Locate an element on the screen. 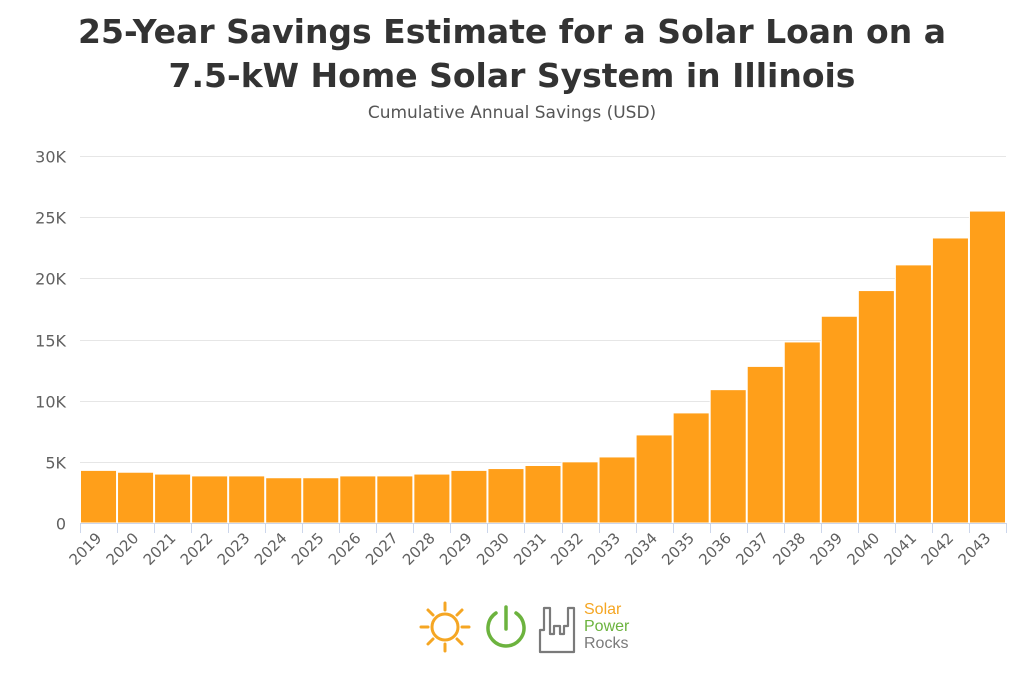  x-tick-label: 2037 is located at coordinates (752, 549).